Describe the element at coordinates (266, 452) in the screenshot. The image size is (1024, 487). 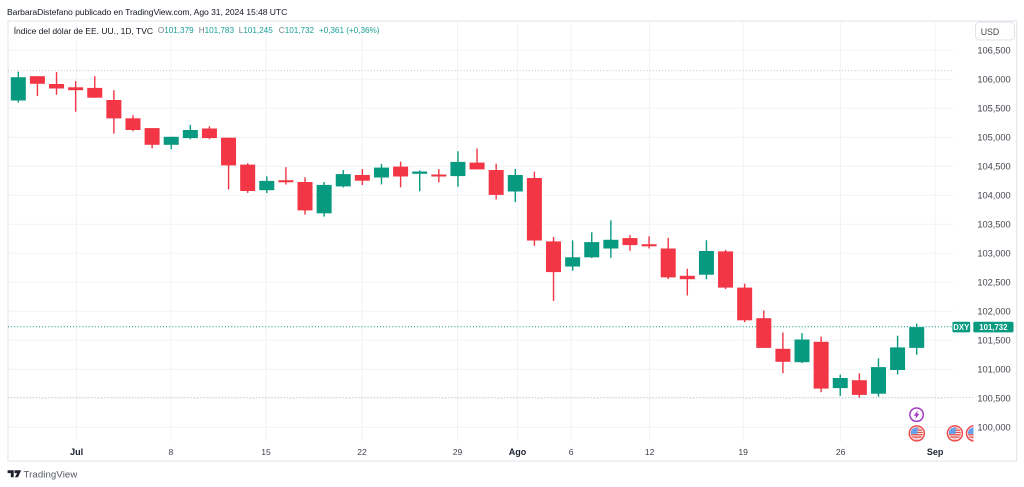
I see `svg-text: 15` at that location.